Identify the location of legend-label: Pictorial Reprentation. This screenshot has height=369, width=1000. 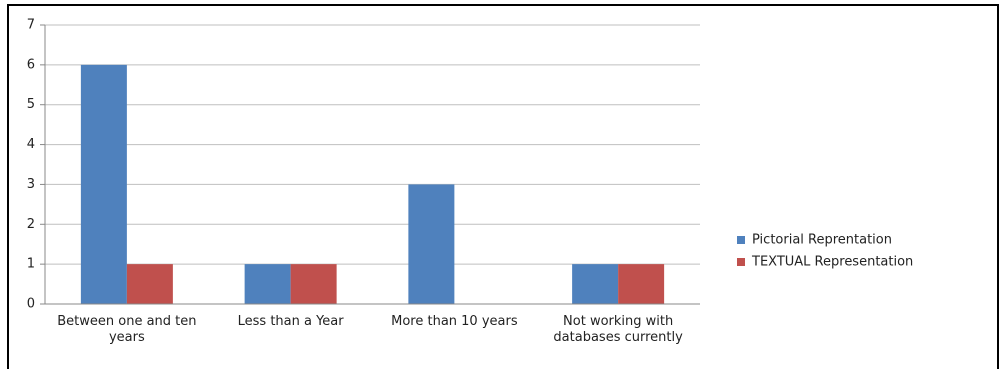
(822, 240).